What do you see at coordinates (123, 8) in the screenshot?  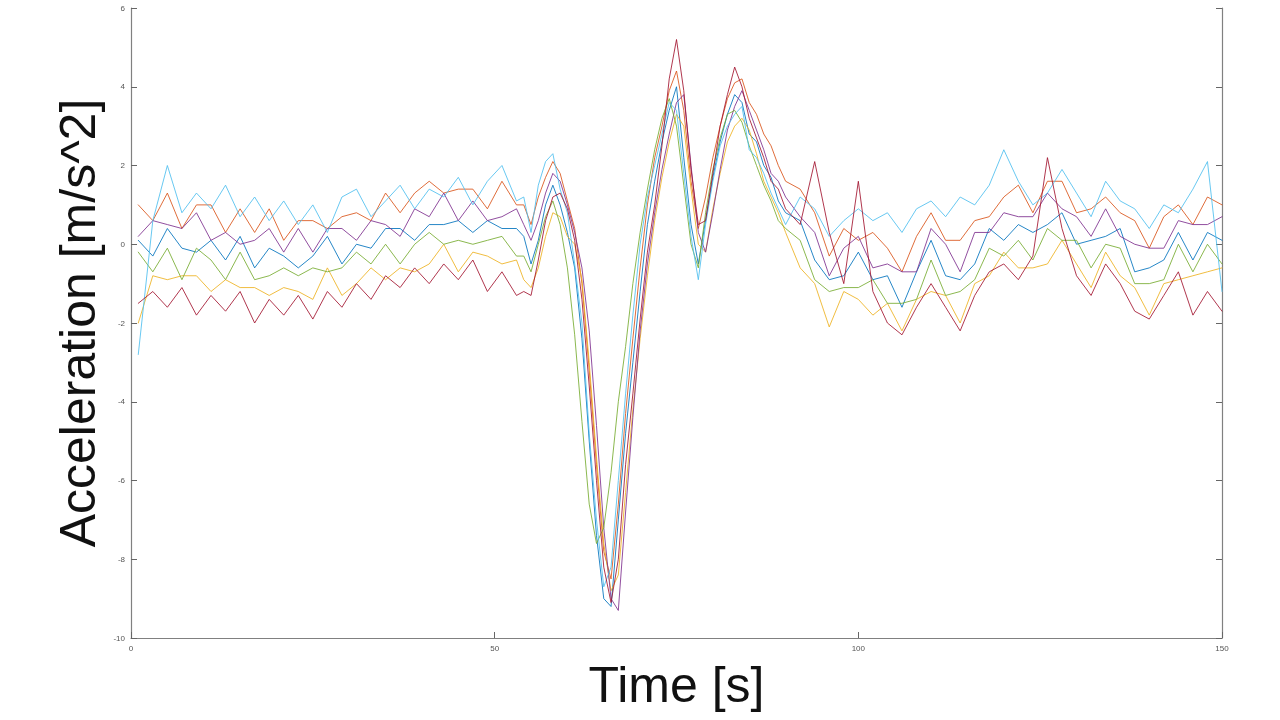 I see `y-tick-label: 6` at bounding box center [123, 8].